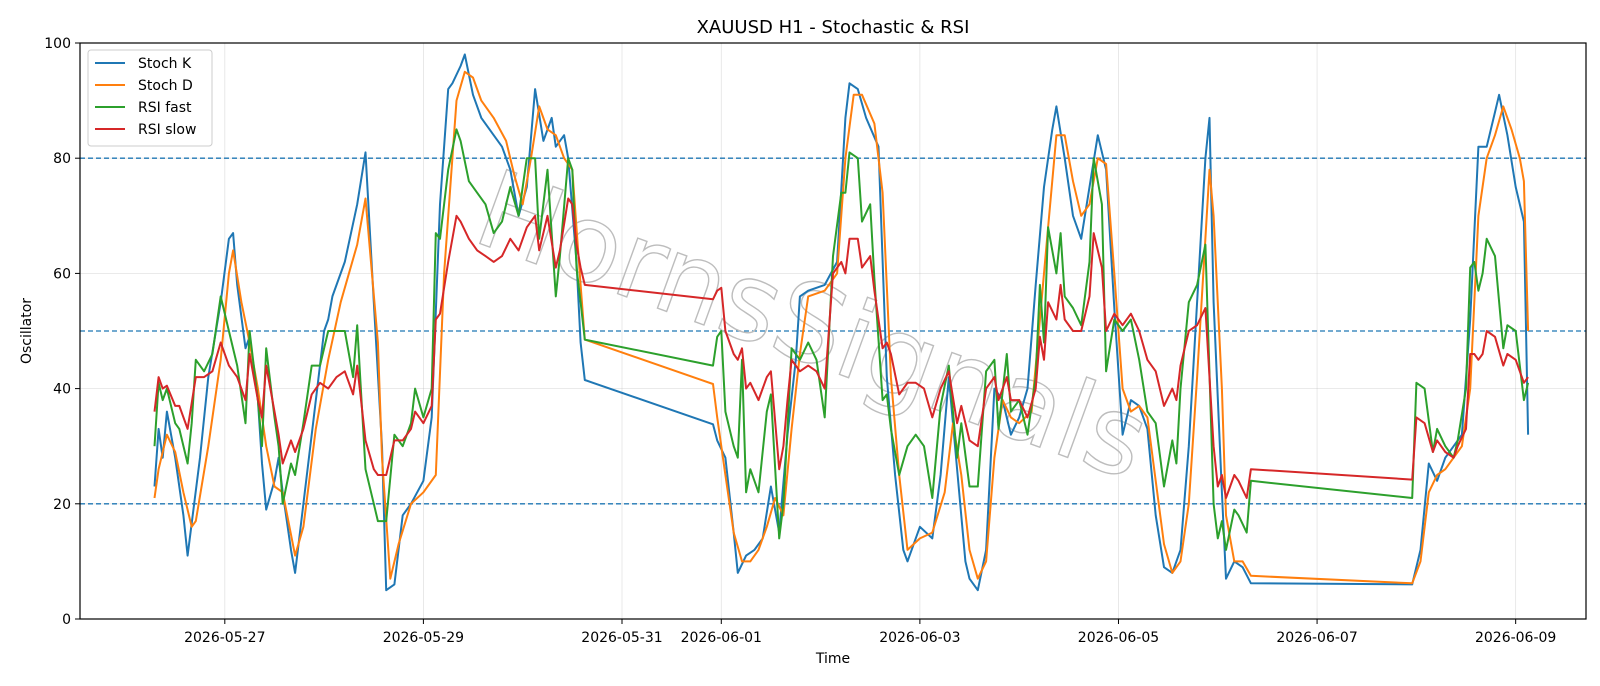  Describe the element at coordinates (66, 620) in the screenshot. I see `y-tick-label: 0` at that location.